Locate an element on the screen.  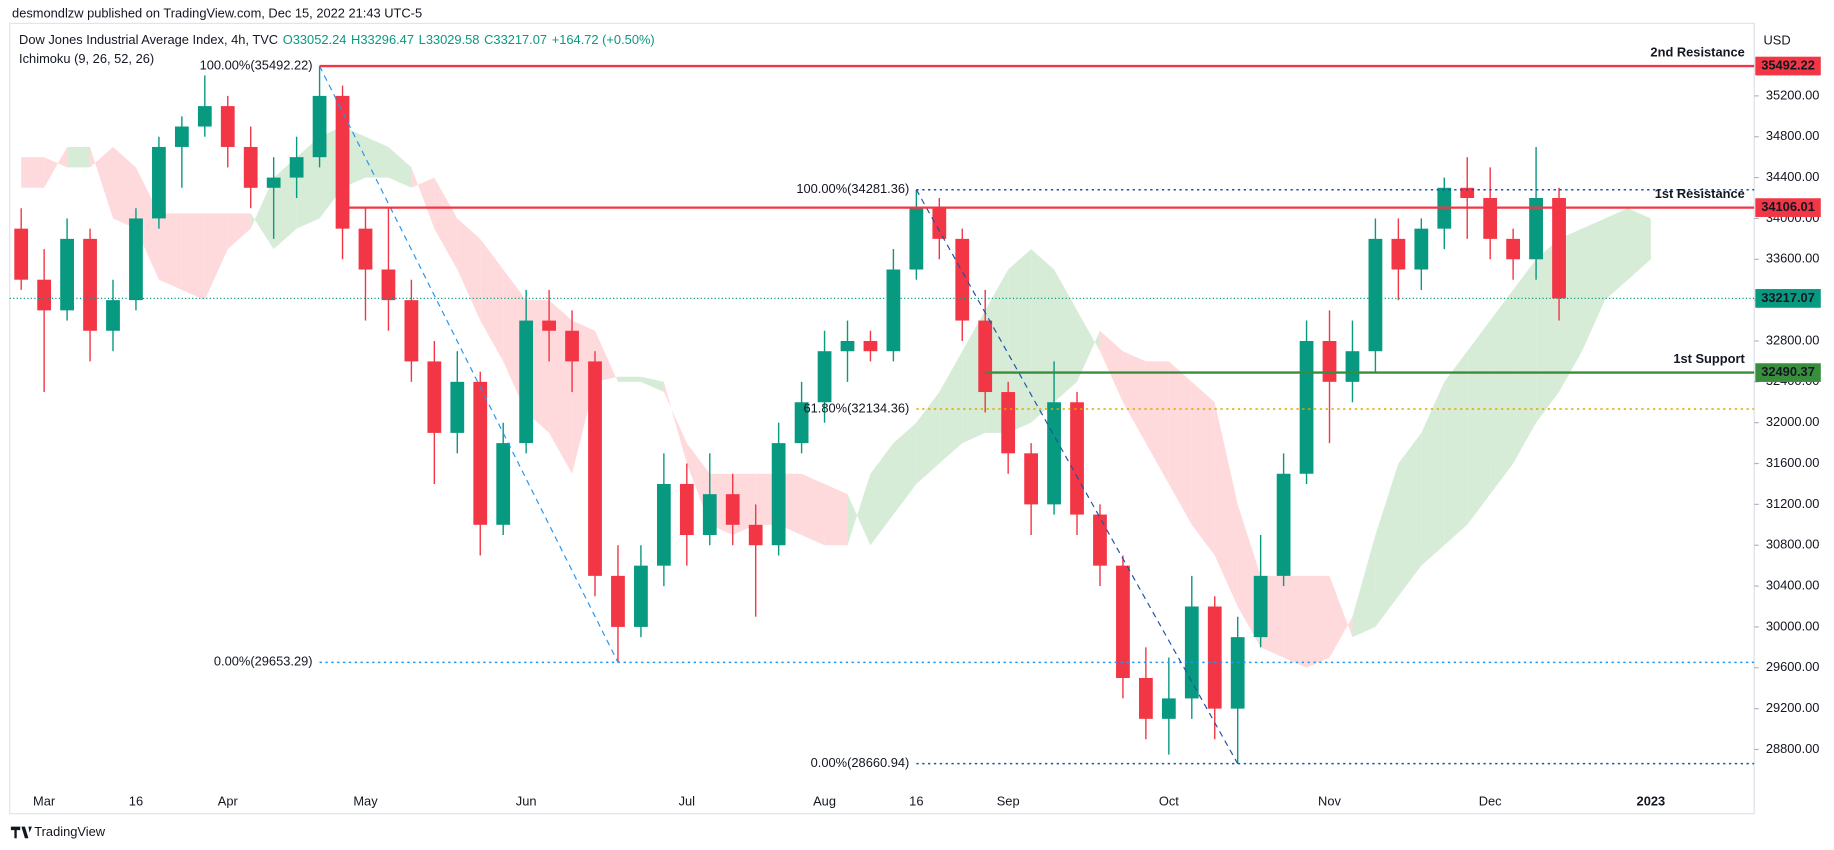
y-tick-label: 30000.00 is located at coordinates (1793, 625).